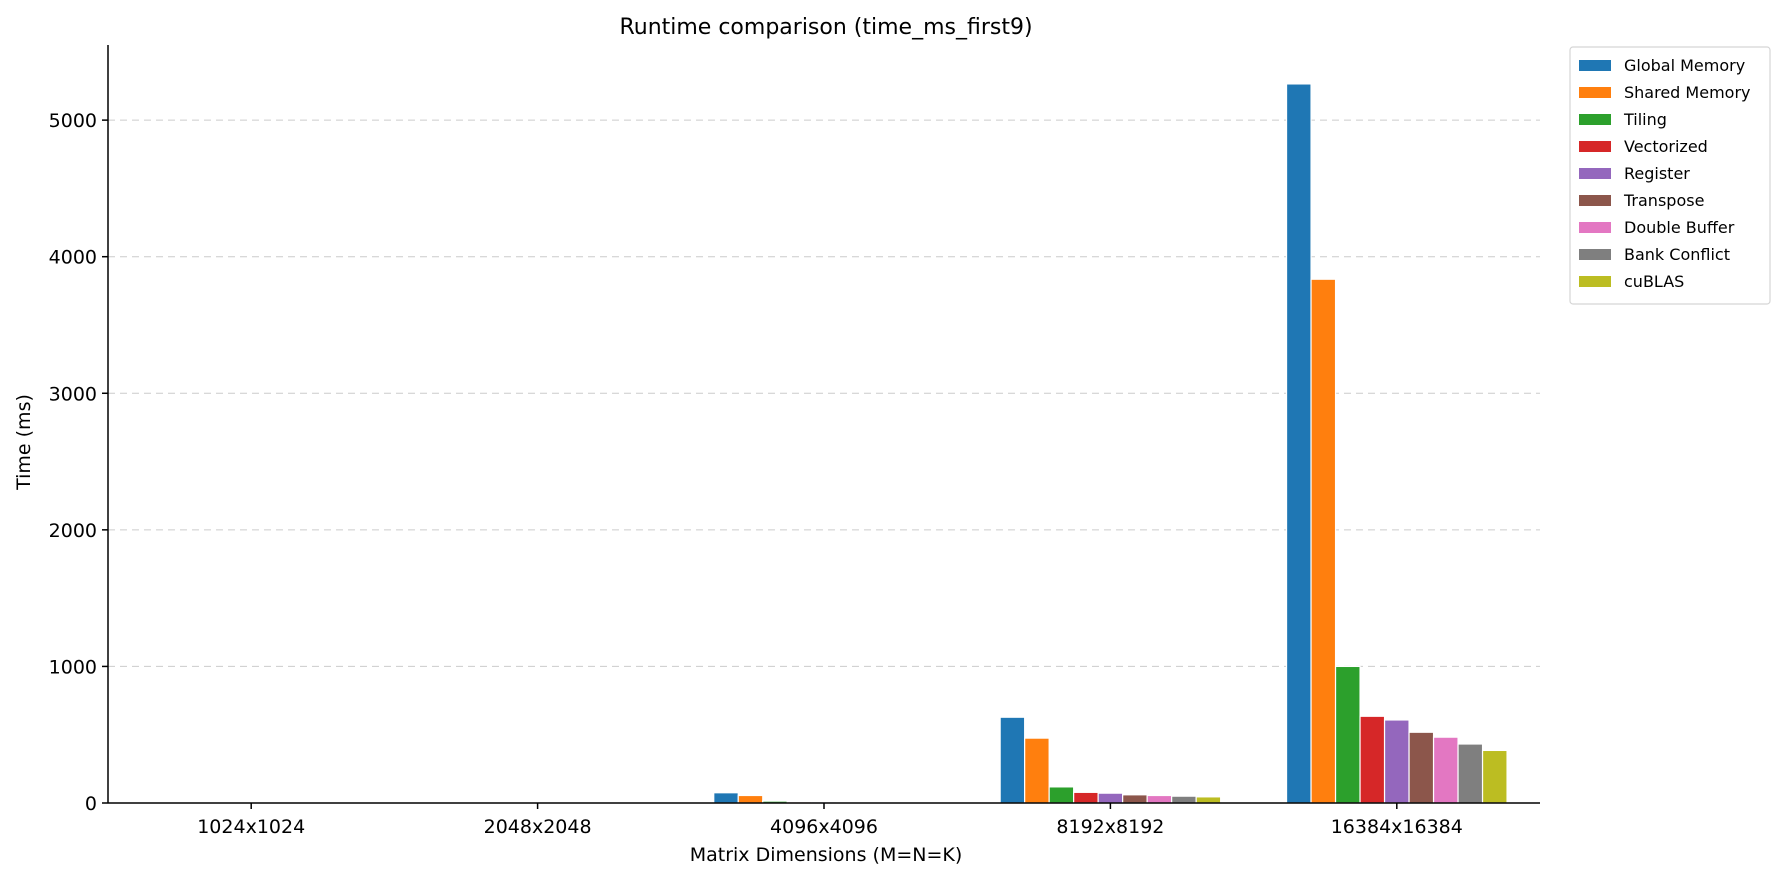 This screenshot has height=885, width=1785. What do you see at coordinates (1645, 119) in the screenshot?
I see `legend-label: Tiling` at bounding box center [1645, 119].